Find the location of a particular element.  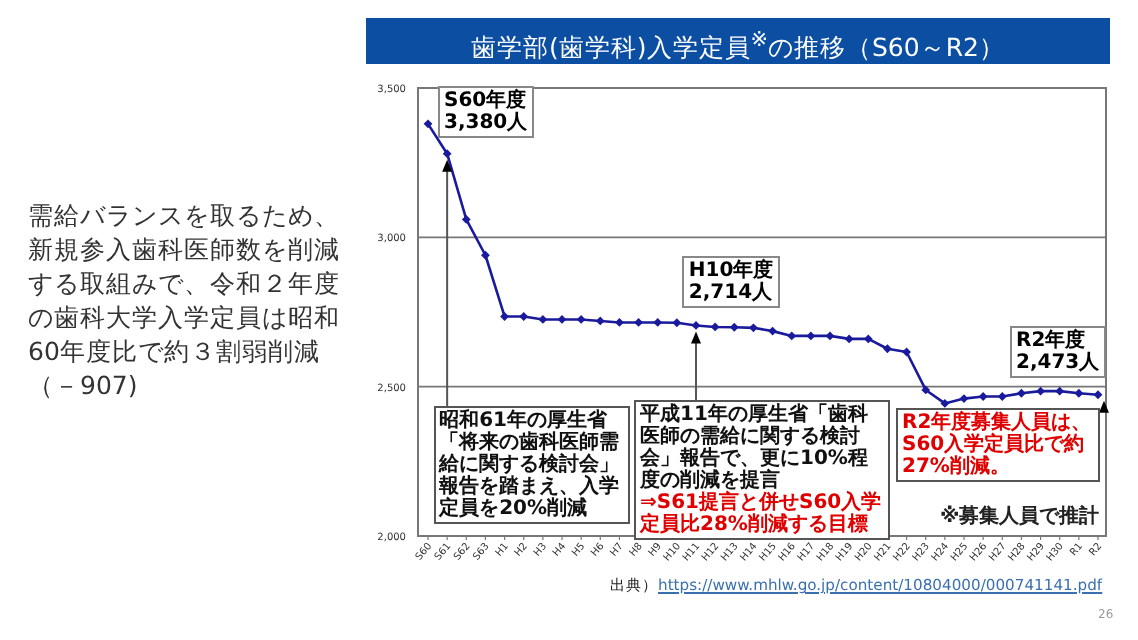

annotation: R2年度 2,473人 is located at coordinates (1058, 352).